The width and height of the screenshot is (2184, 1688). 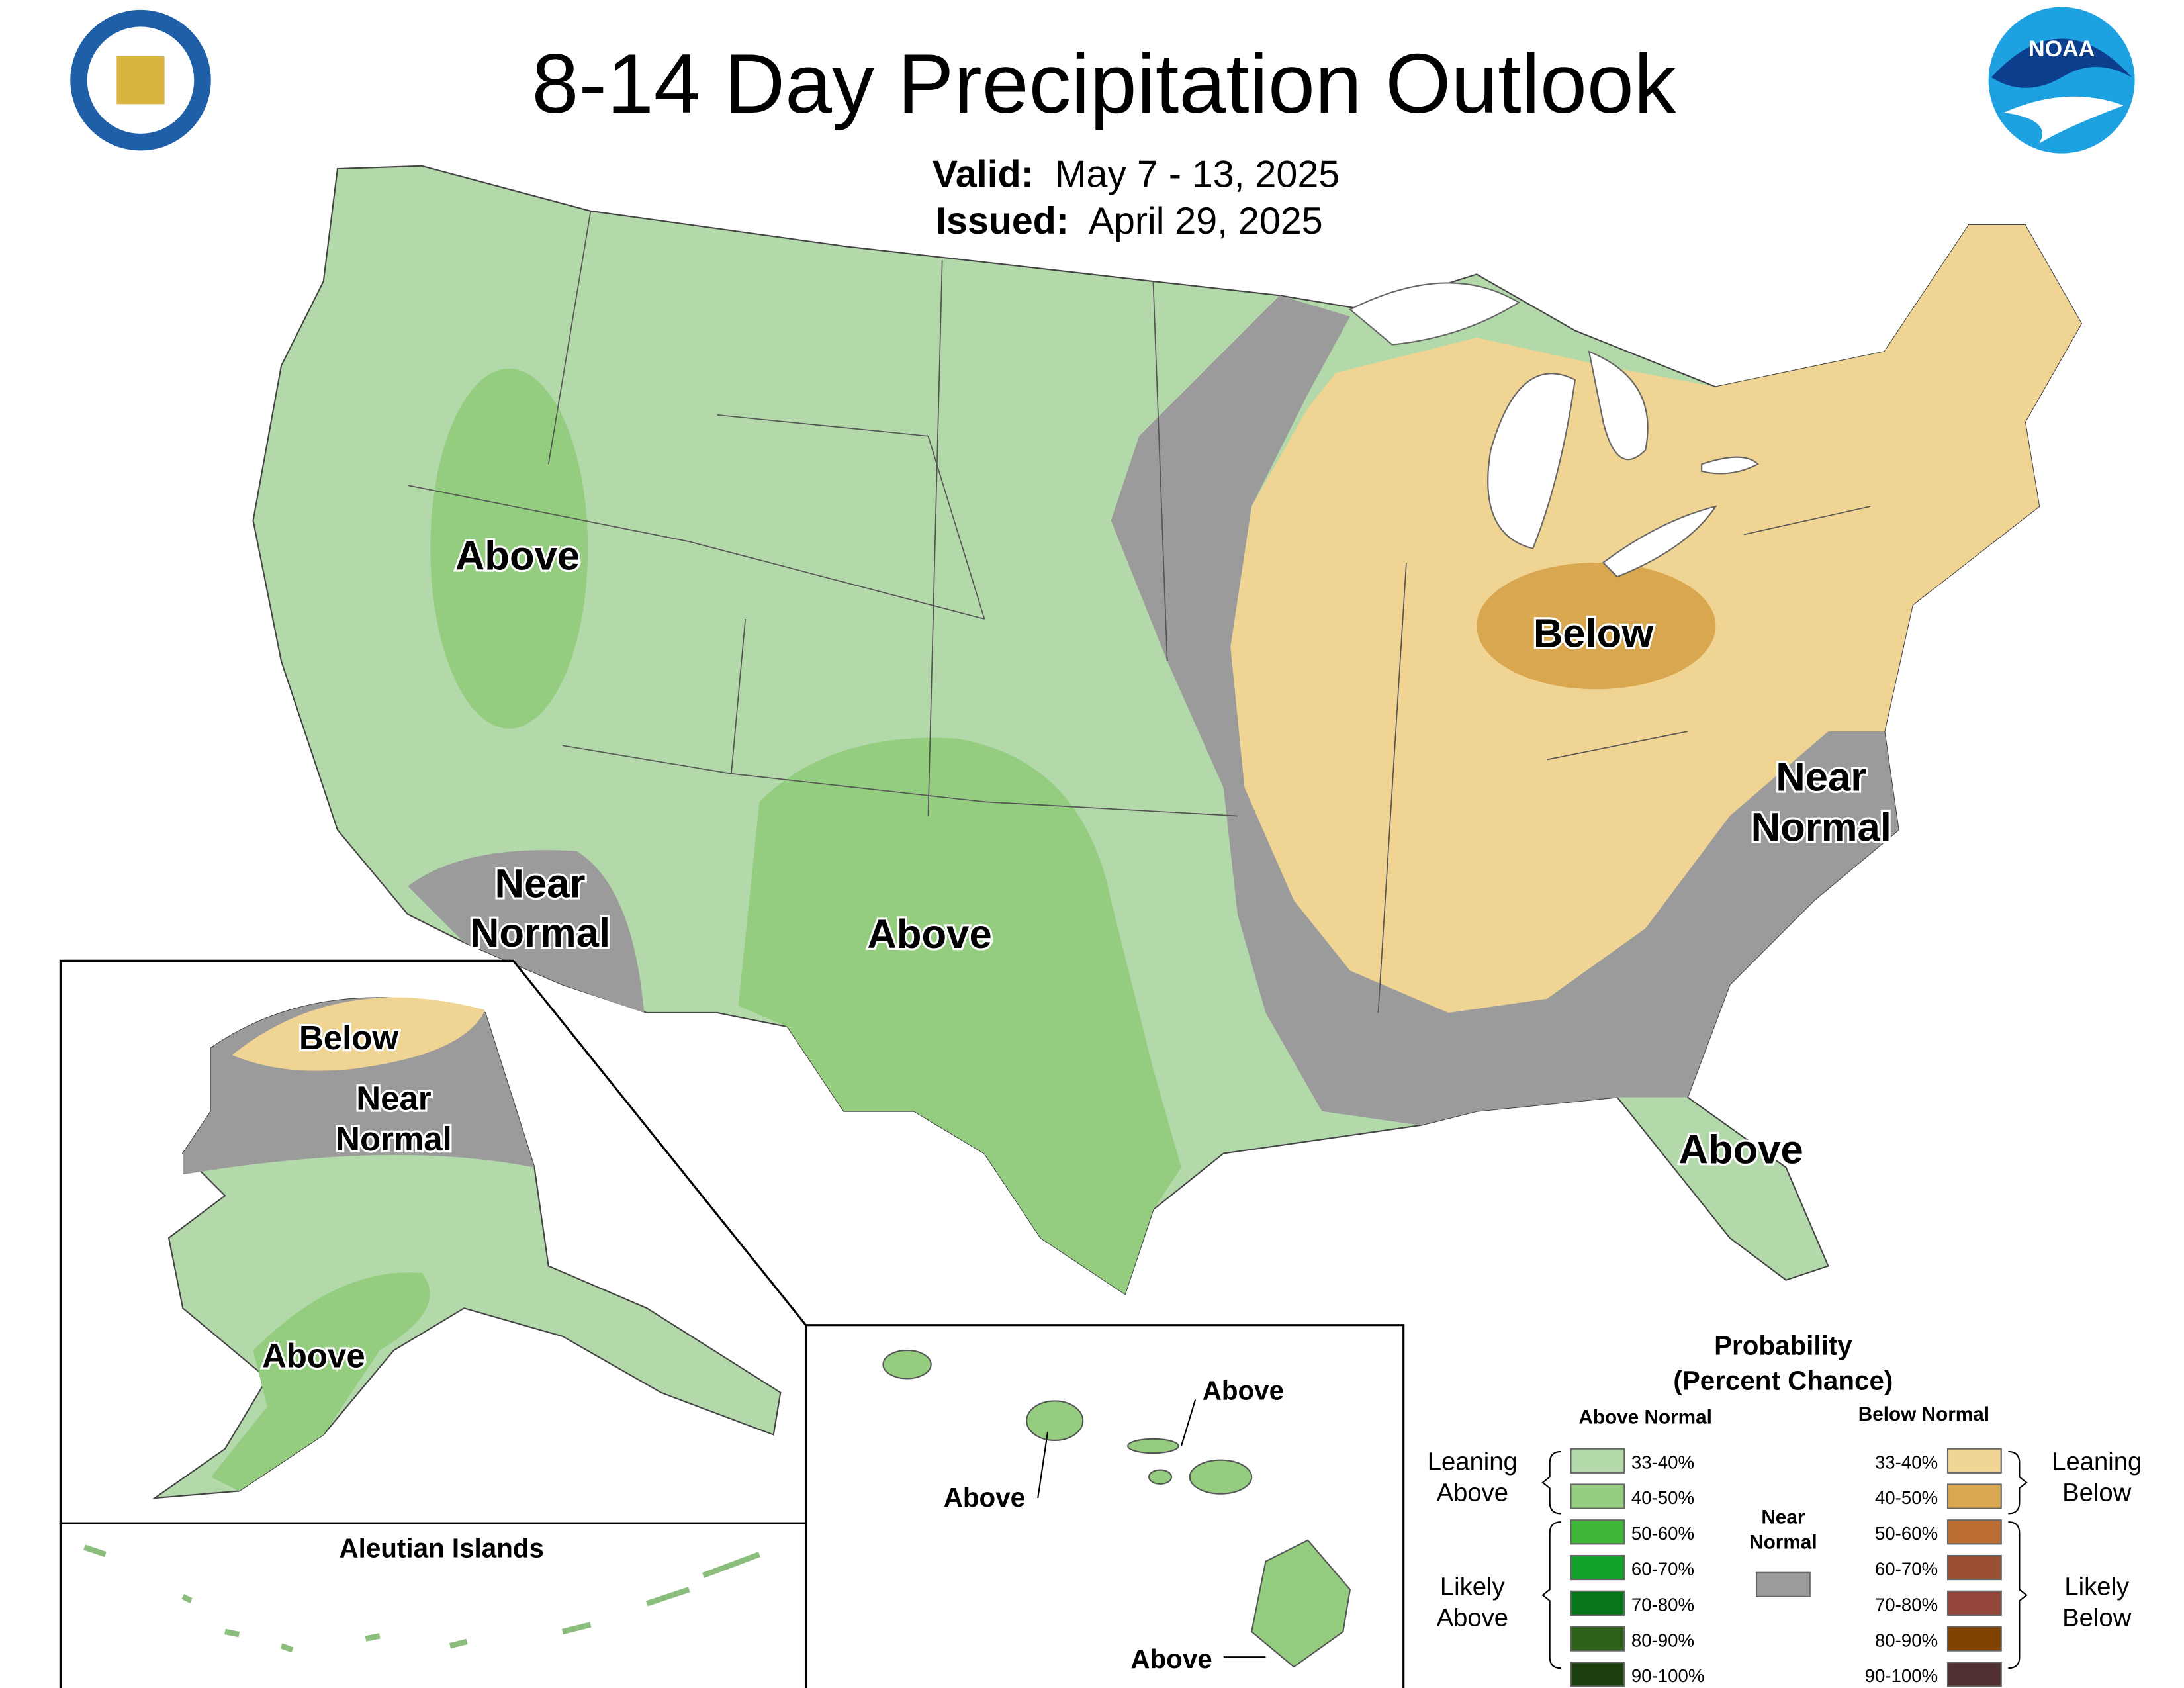 I want to click on below-header: Below Normal, so click(x=1923, y=1414).